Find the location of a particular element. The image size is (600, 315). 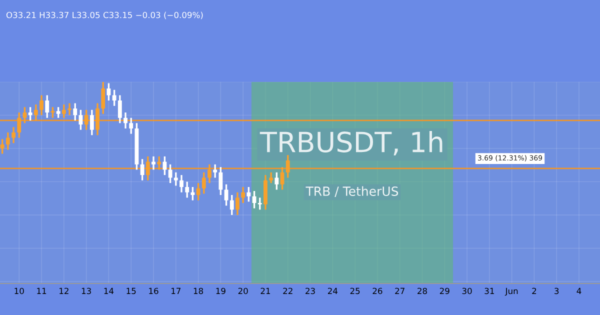

x-tick-label: 22 is located at coordinates (287, 291).